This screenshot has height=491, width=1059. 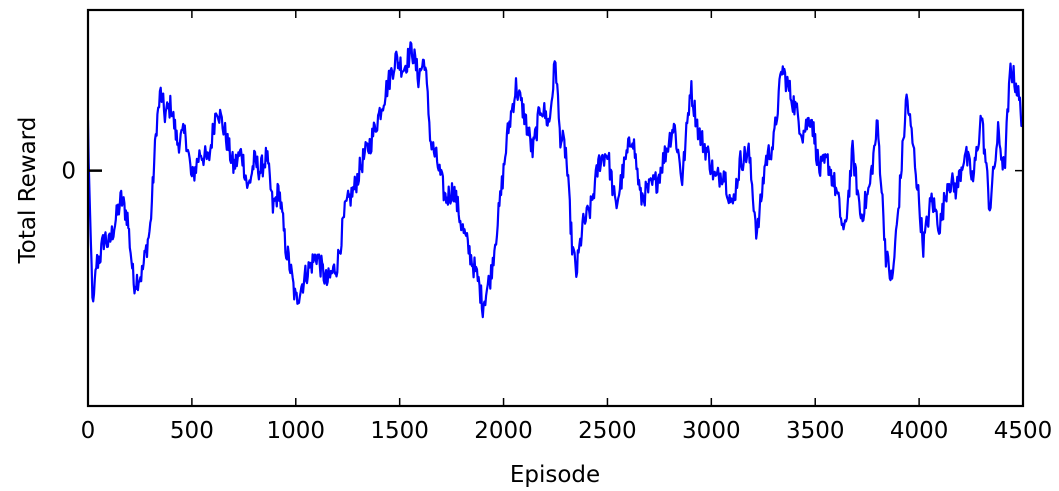 What do you see at coordinates (88, 431) in the screenshot?
I see `x-tick-label: 0` at bounding box center [88, 431].